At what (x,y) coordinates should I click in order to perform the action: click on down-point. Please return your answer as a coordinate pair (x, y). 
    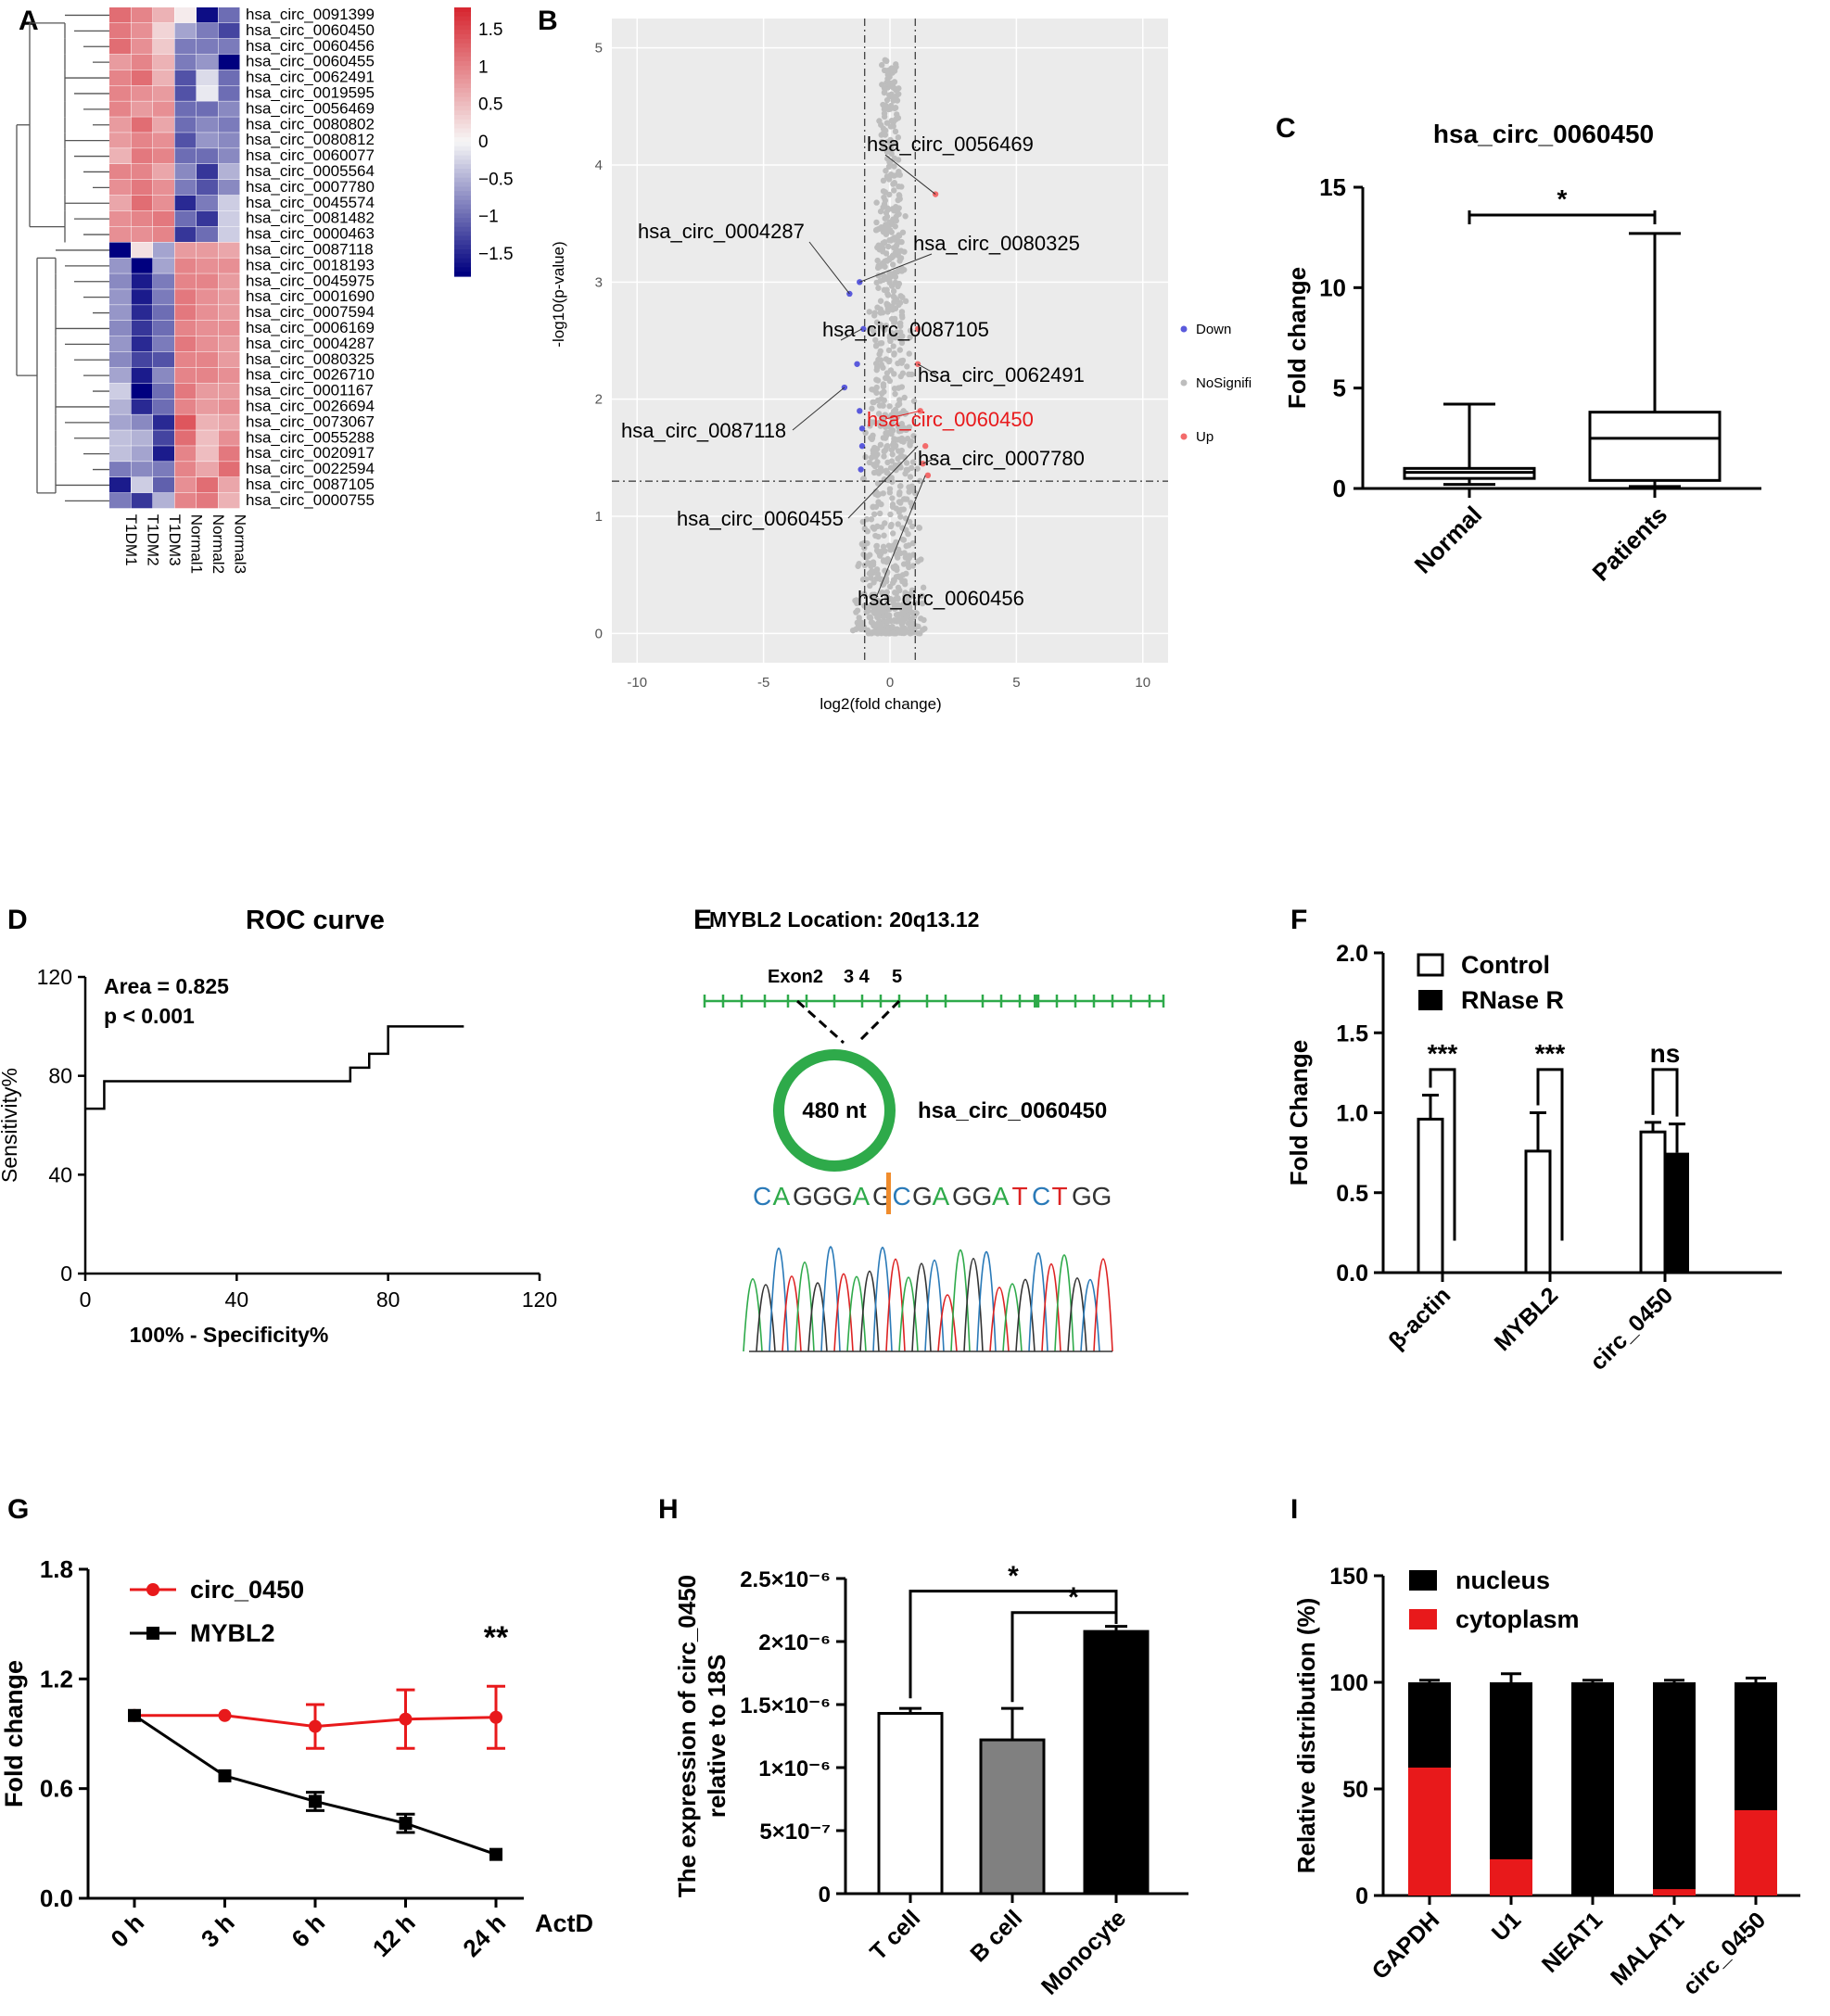
    Looking at the image, I should click on (862, 429).